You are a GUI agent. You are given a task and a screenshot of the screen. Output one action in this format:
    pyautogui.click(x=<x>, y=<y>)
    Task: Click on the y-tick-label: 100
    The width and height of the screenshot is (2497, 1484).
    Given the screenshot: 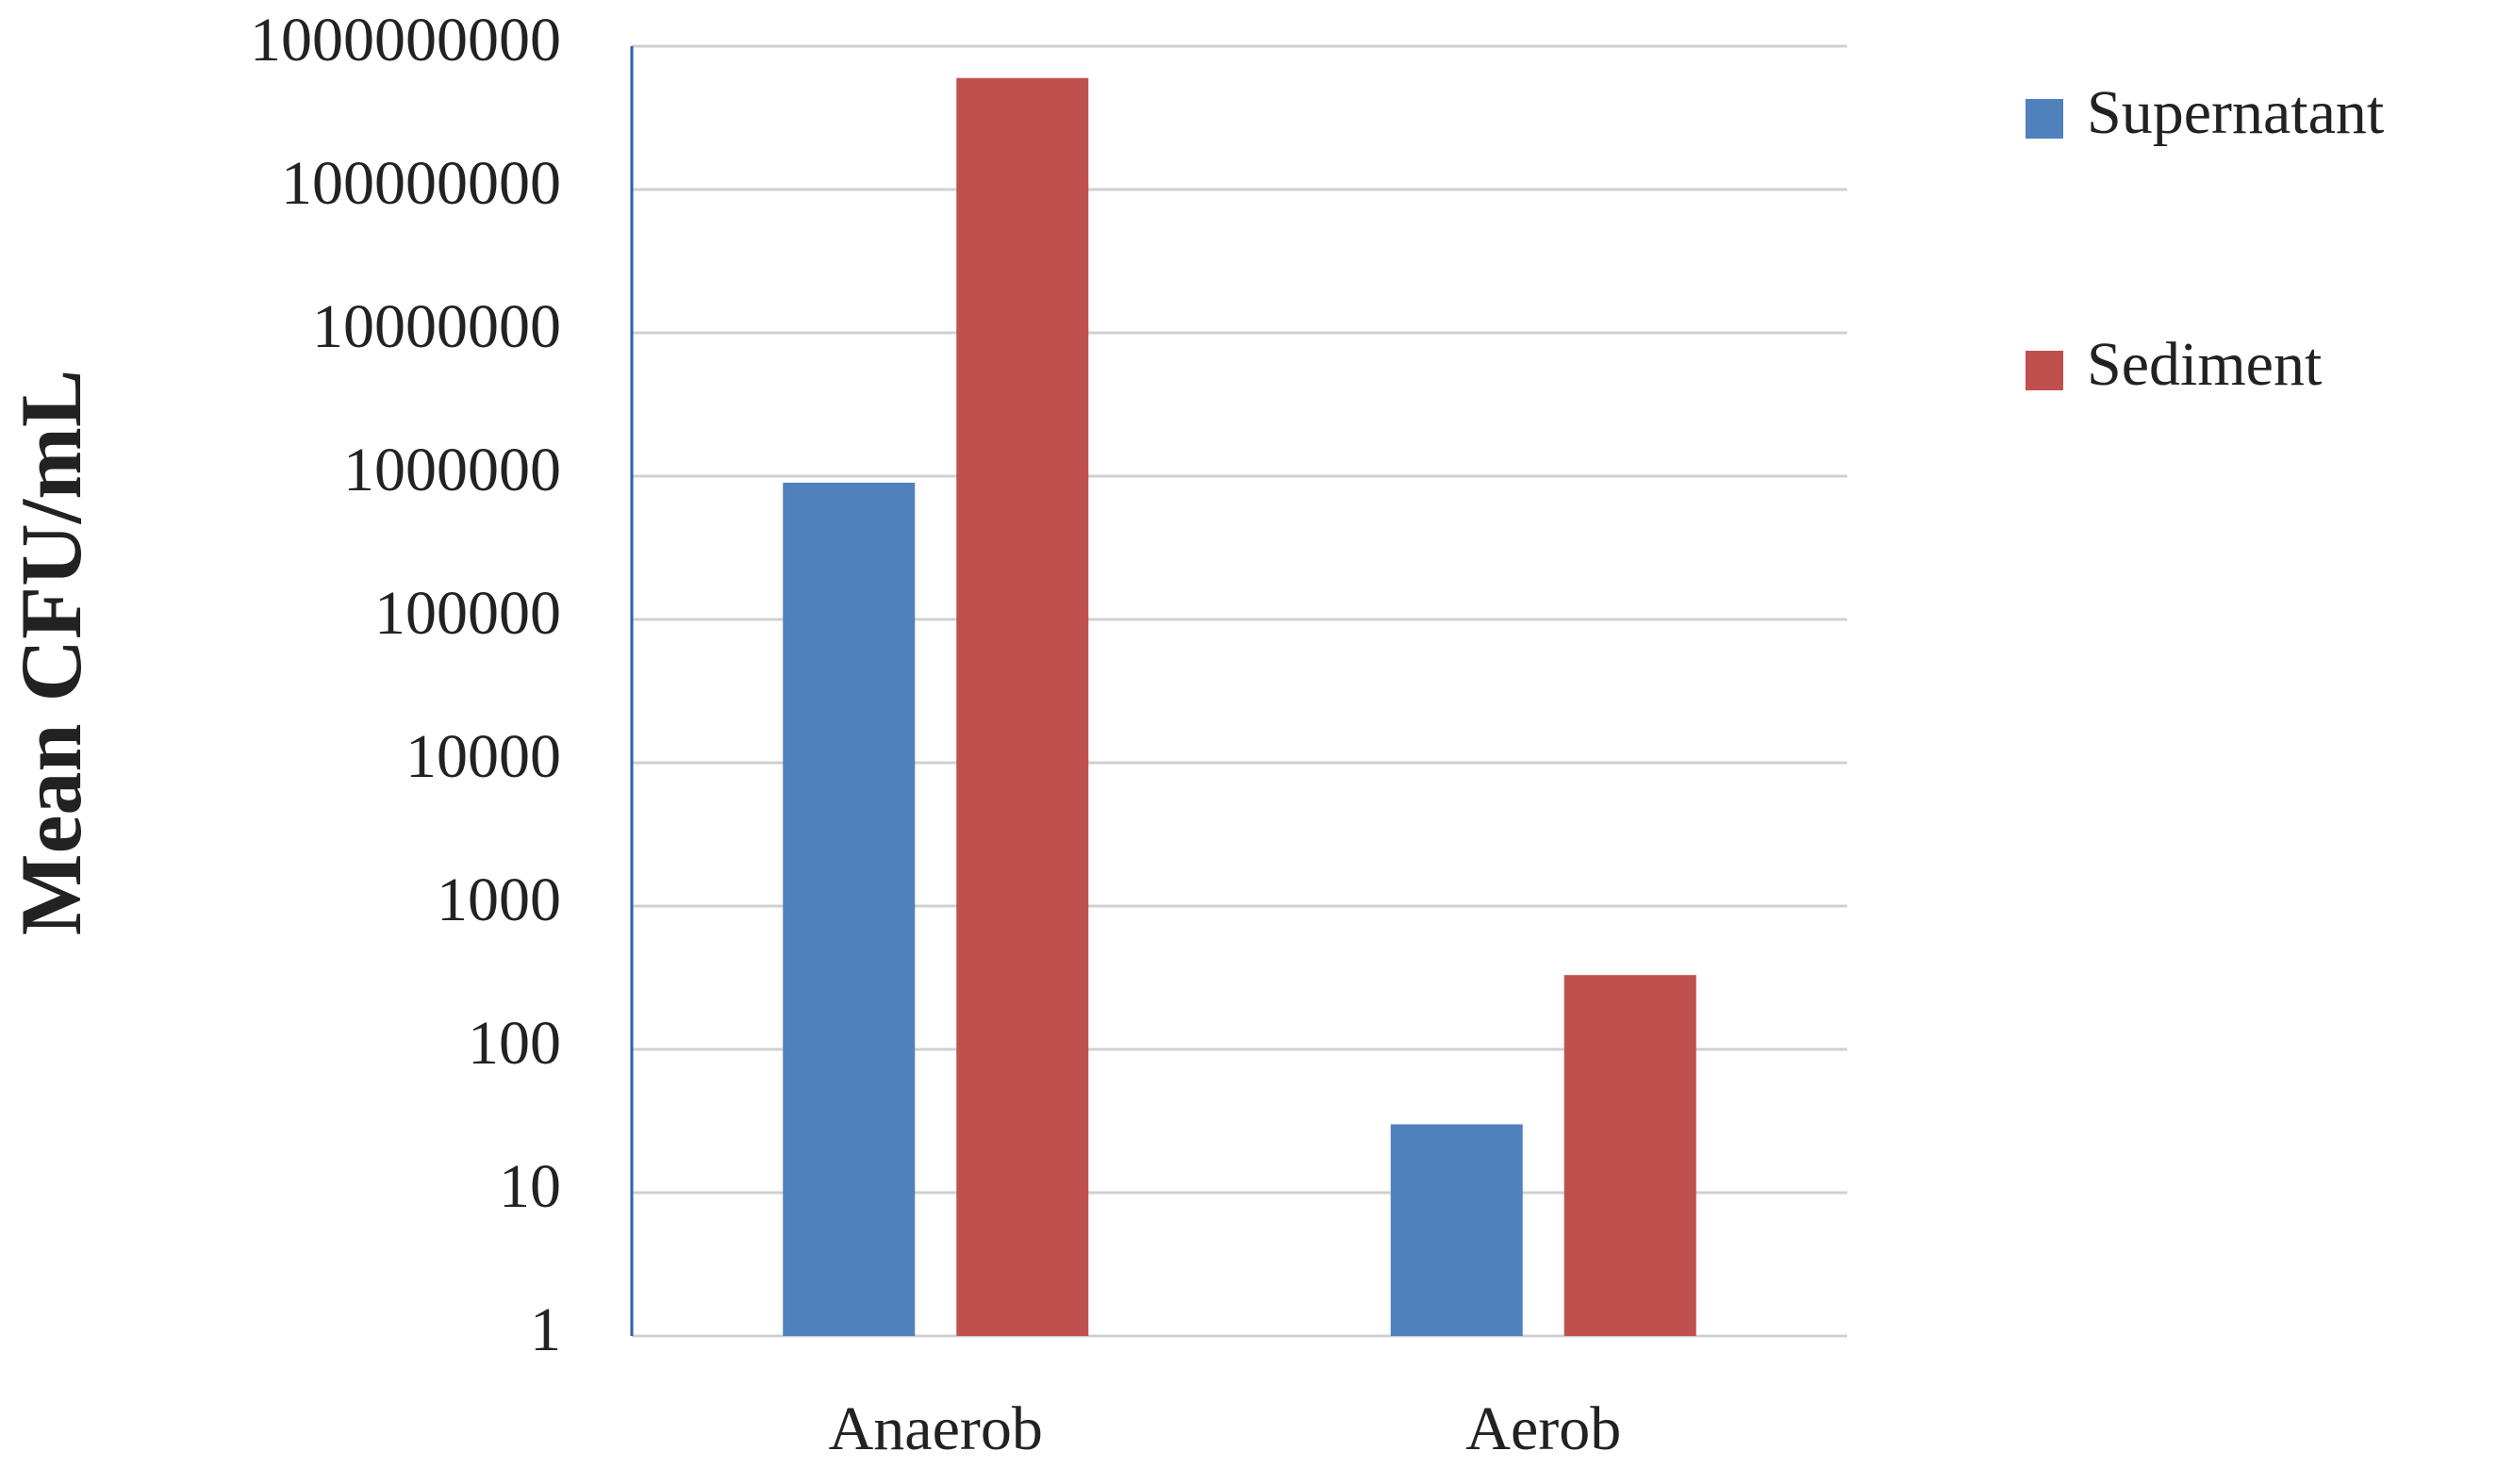 What is the action you would take?
    pyautogui.click(x=514, y=1043)
    